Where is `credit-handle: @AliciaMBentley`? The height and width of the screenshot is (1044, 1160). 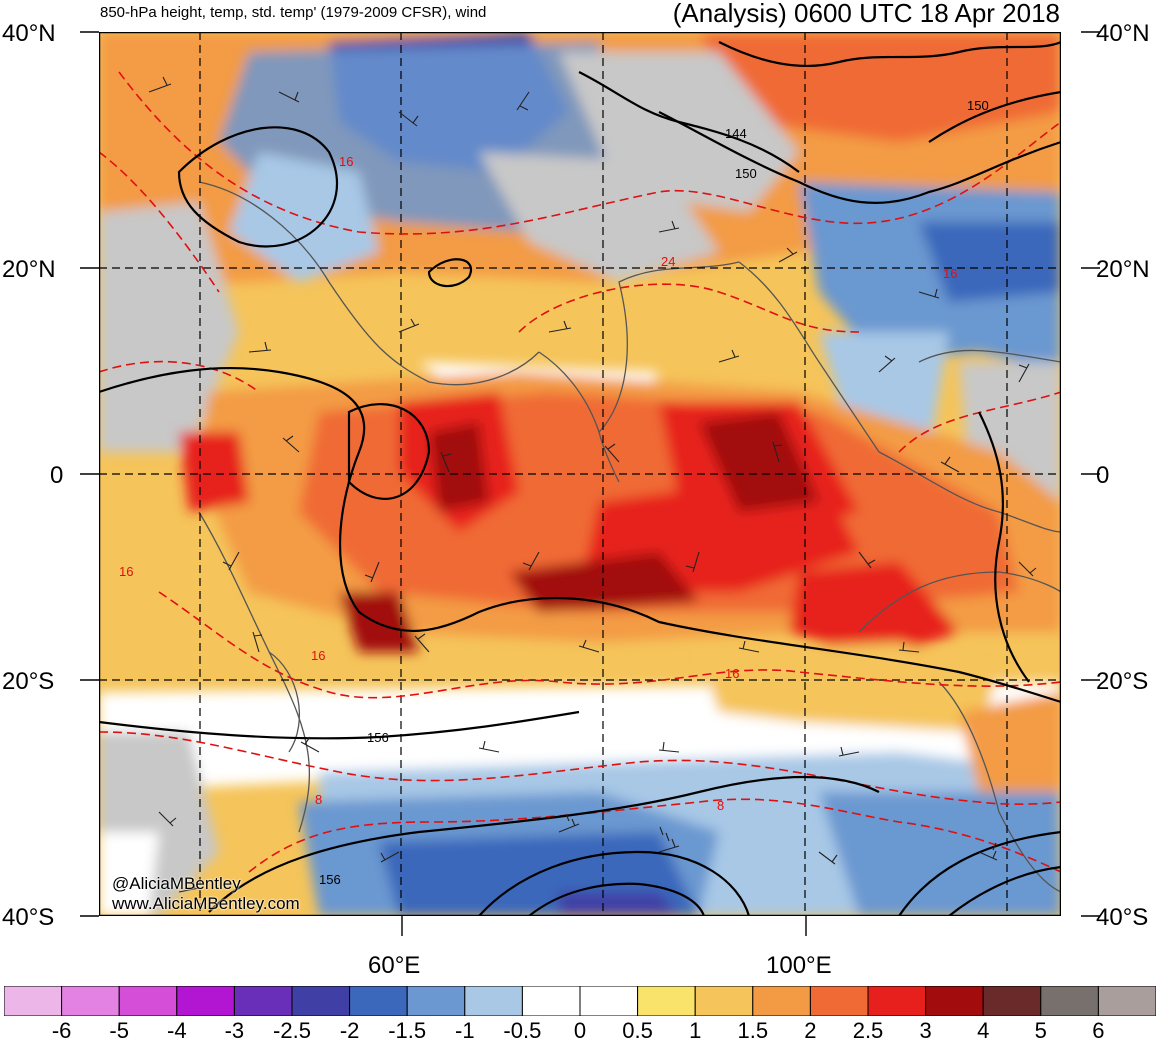
credit-handle: @AliciaMBentley is located at coordinates (176, 883).